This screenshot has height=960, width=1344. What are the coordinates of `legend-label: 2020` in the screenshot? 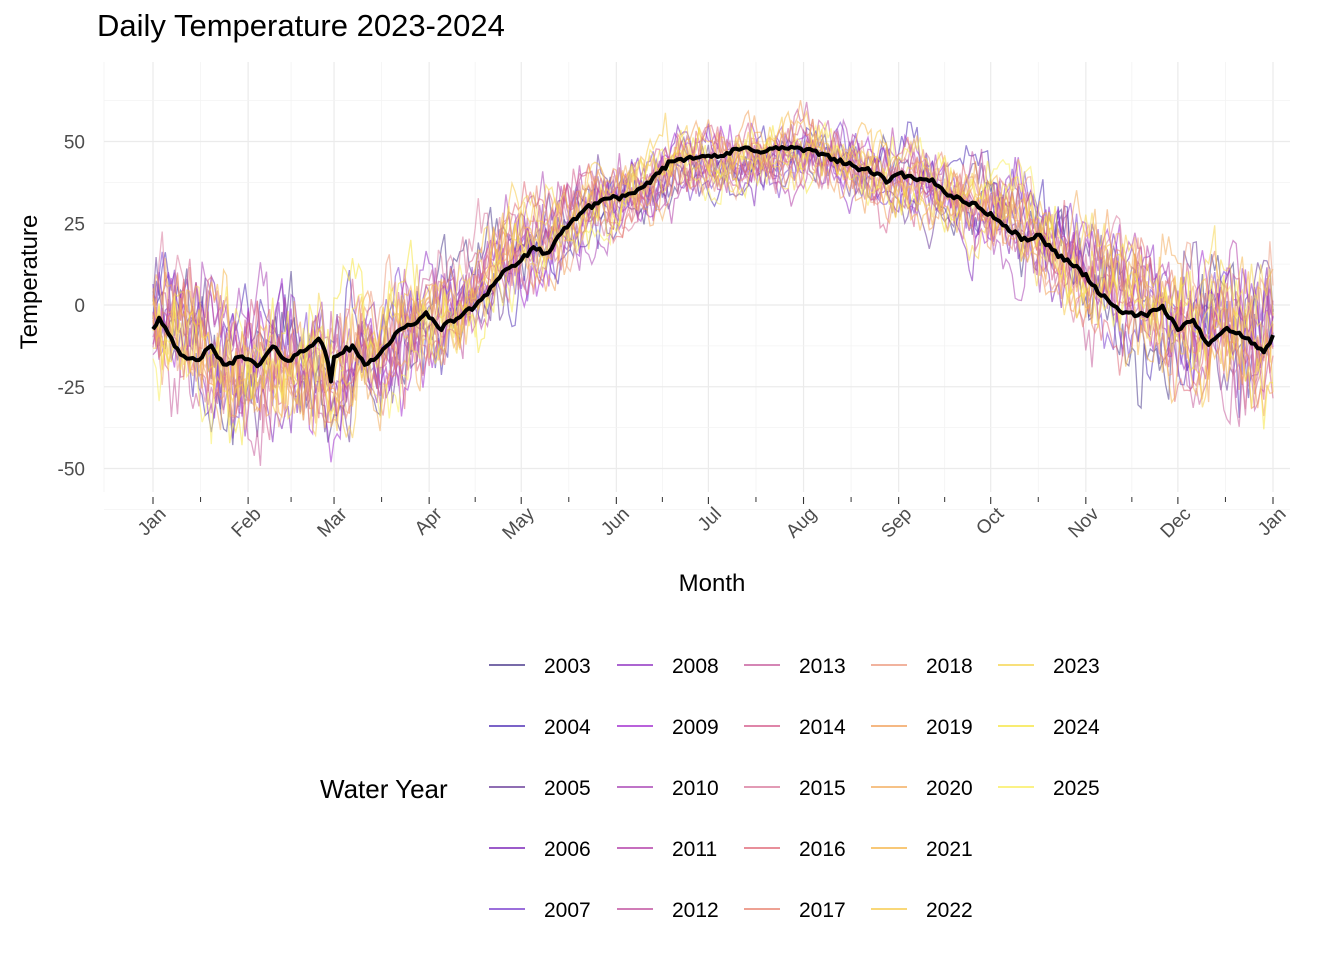 It's located at (949, 788).